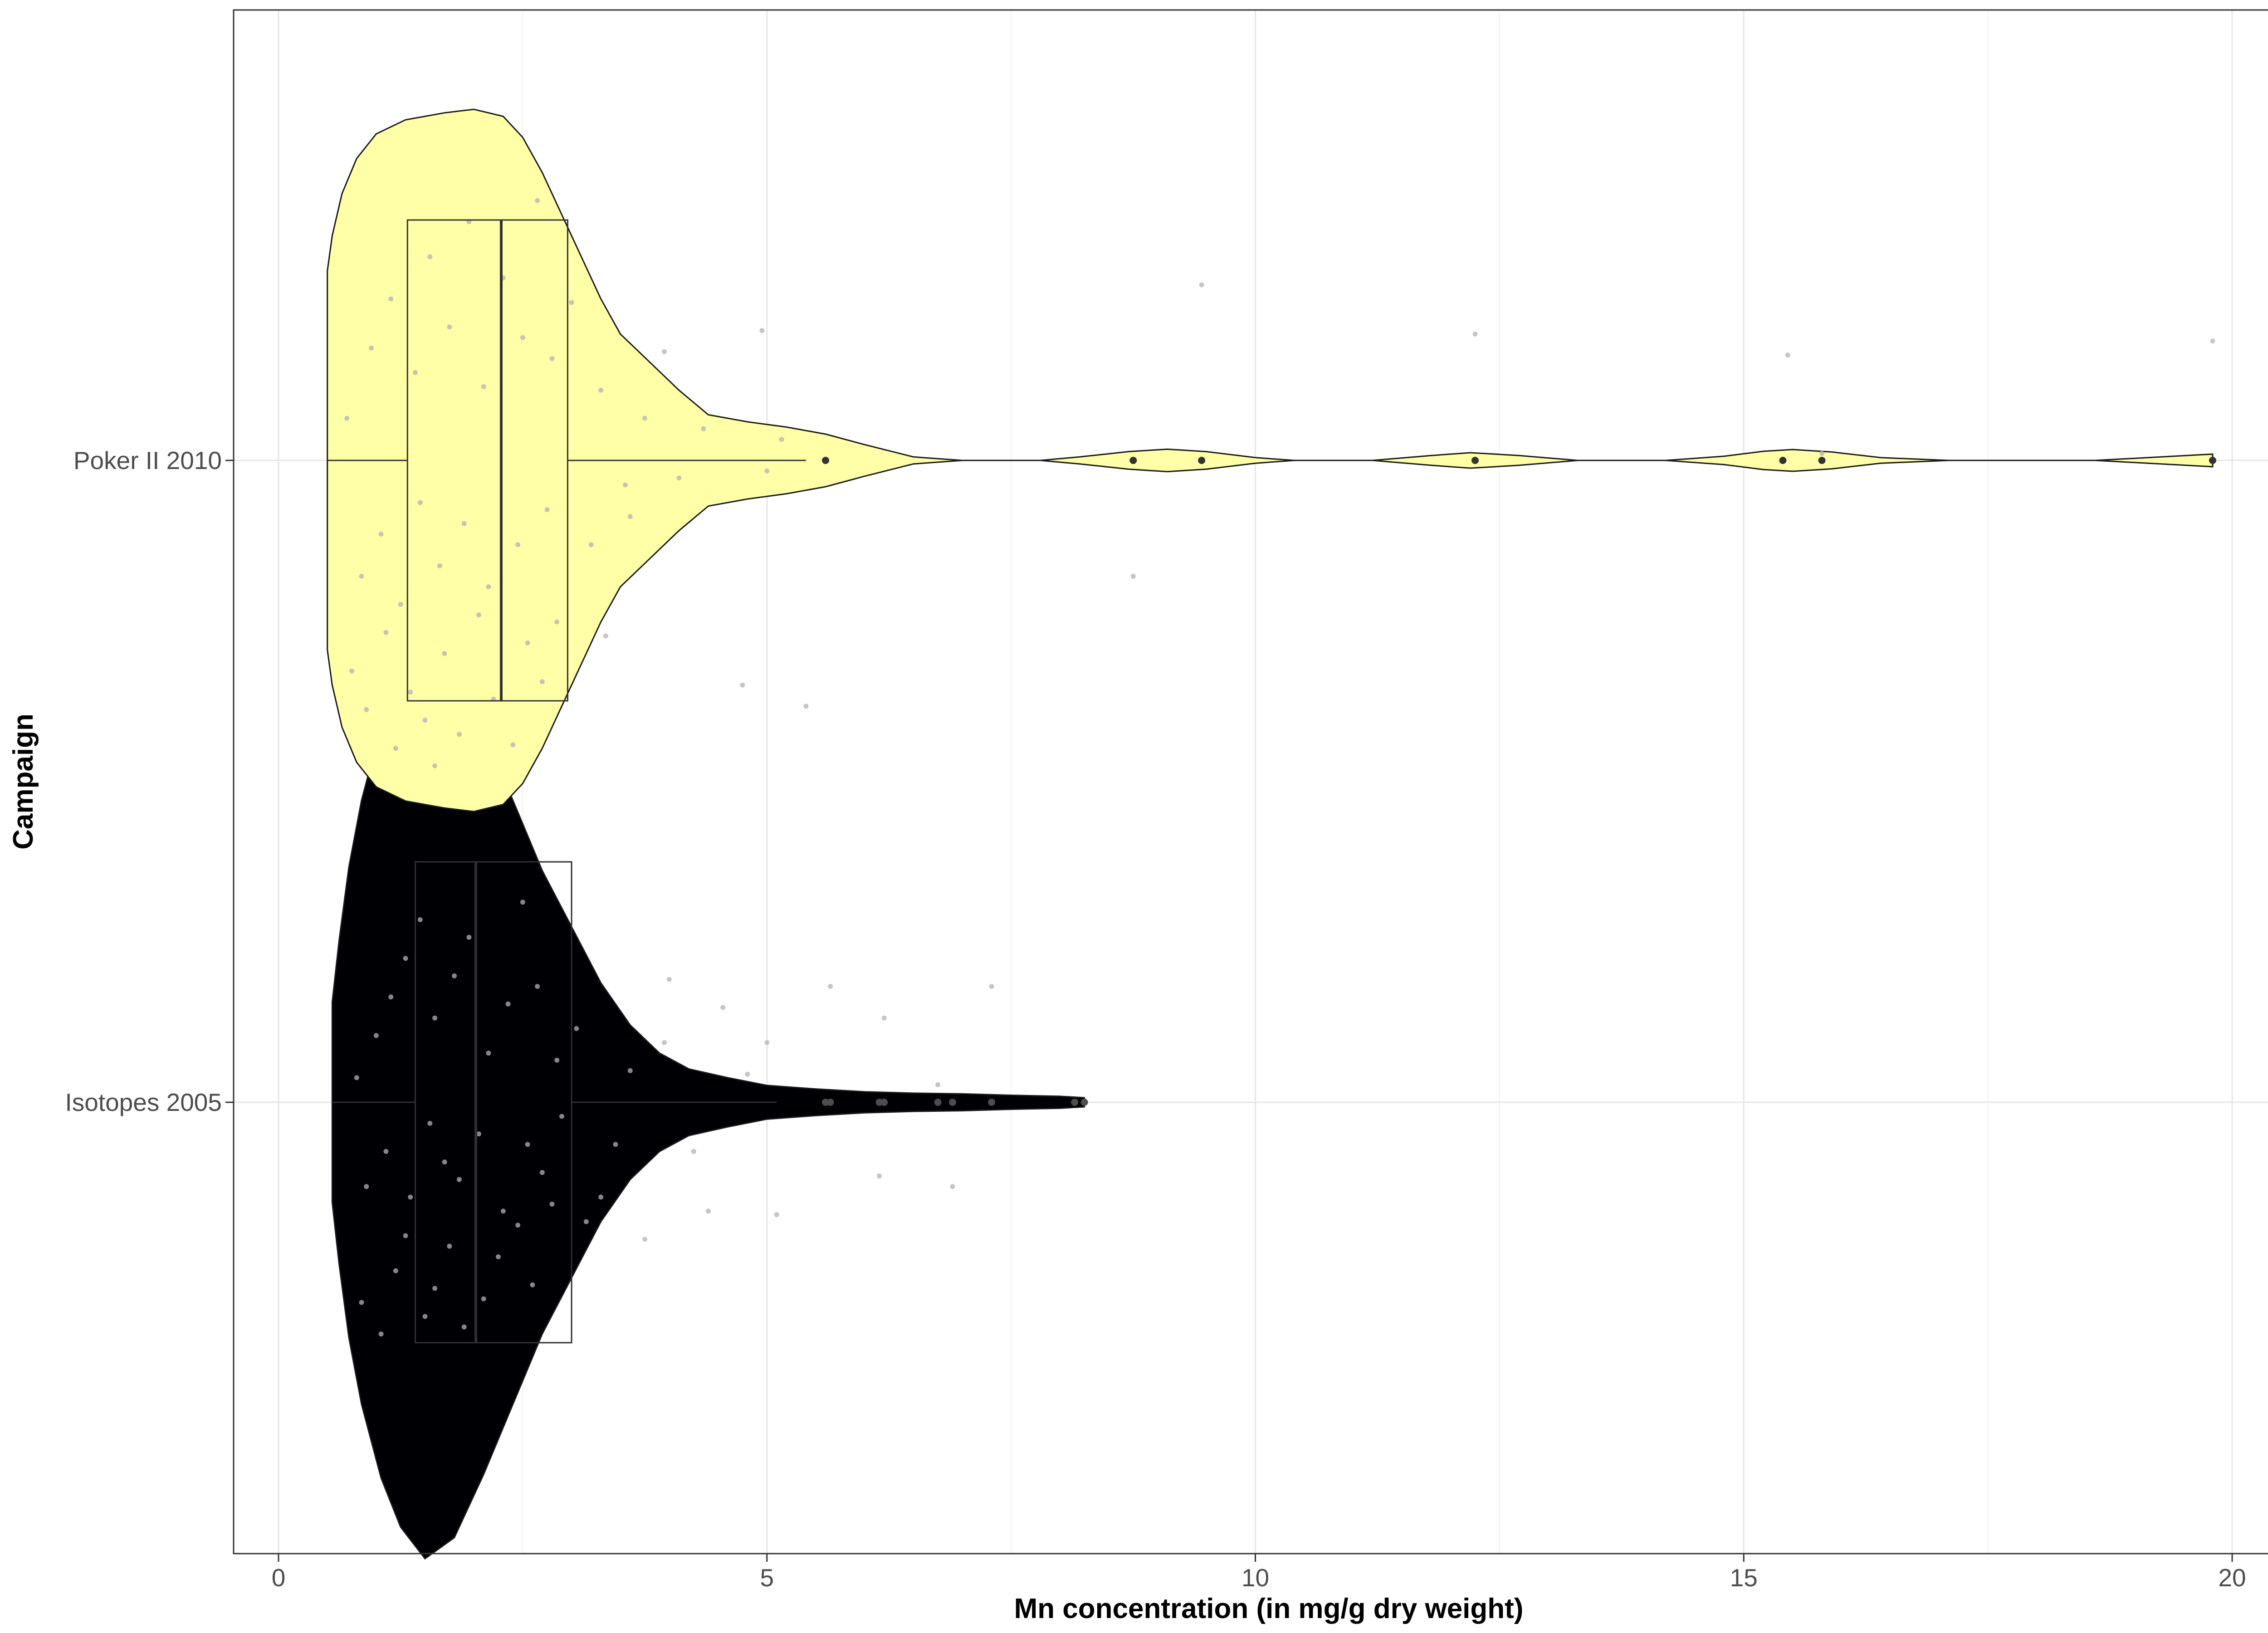 This screenshot has width=2268, height=1633. What do you see at coordinates (24, 782) in the screenshot?
I see `y-axis-title: Campaign` at bounding box center [24, 782].